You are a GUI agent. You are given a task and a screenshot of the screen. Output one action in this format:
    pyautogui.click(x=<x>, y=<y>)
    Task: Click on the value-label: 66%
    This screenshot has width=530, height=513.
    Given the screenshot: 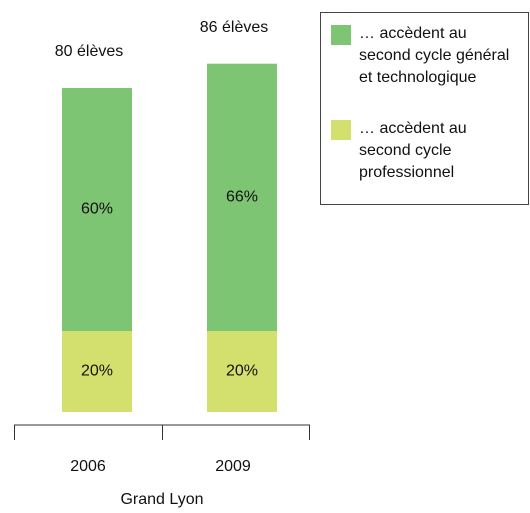 What is the action you would take?
    pyautogui.click(x=242, y=197)
    